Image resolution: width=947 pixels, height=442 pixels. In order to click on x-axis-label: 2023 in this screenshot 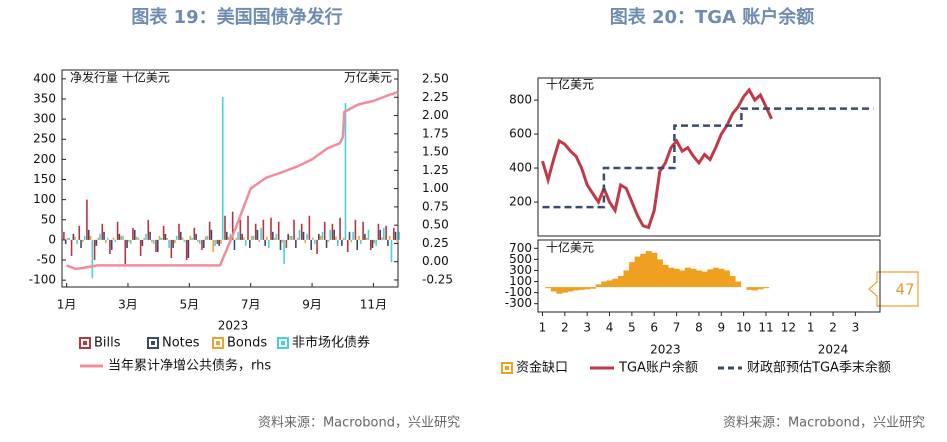, I will do `click(233, 326)`.